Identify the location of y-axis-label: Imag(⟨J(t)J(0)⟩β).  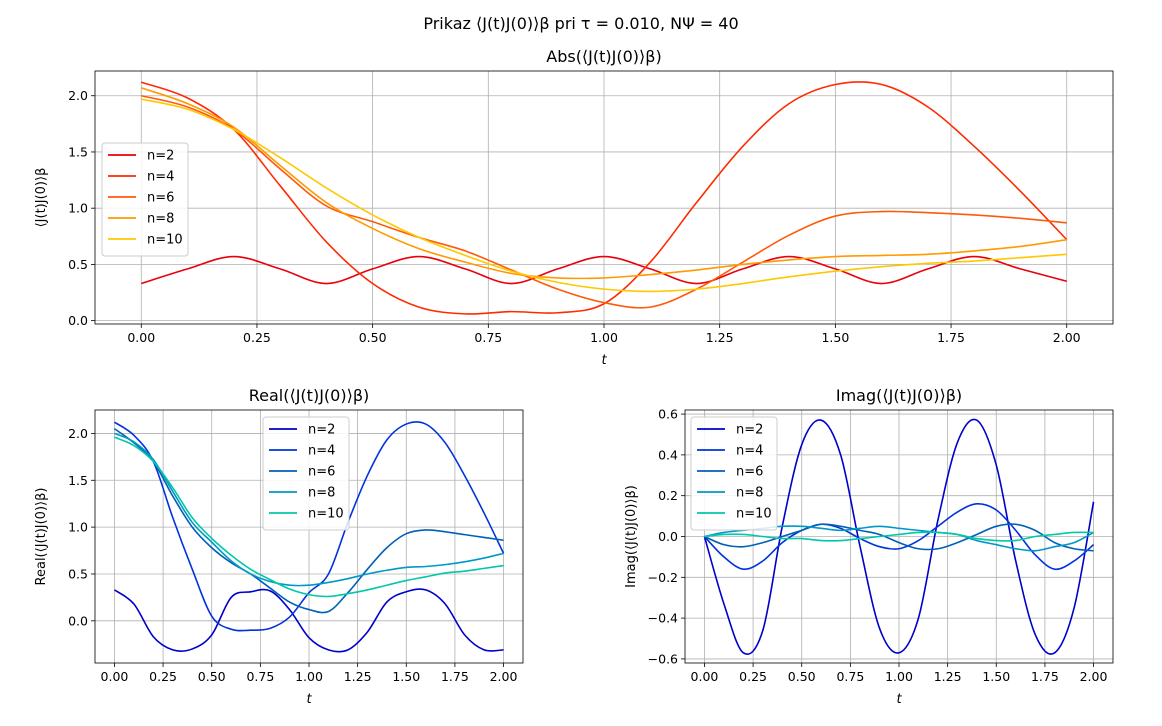
(631, 536).